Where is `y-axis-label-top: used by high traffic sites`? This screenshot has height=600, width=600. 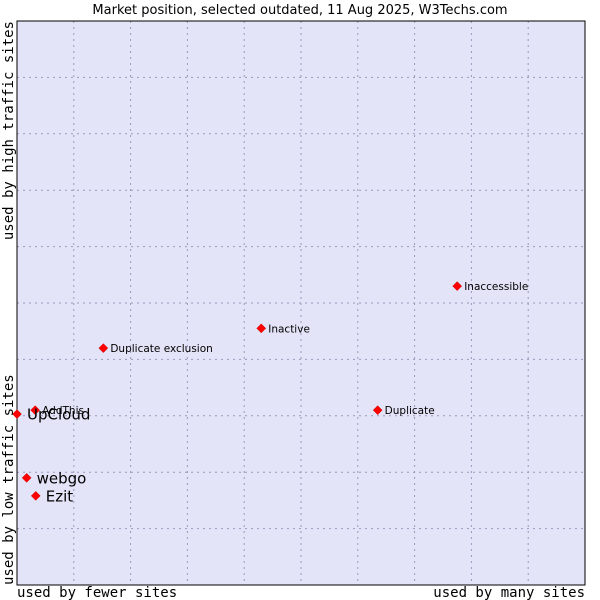
y-axis-label-top: used by high traffic sites is located at coordinates (9, 130).